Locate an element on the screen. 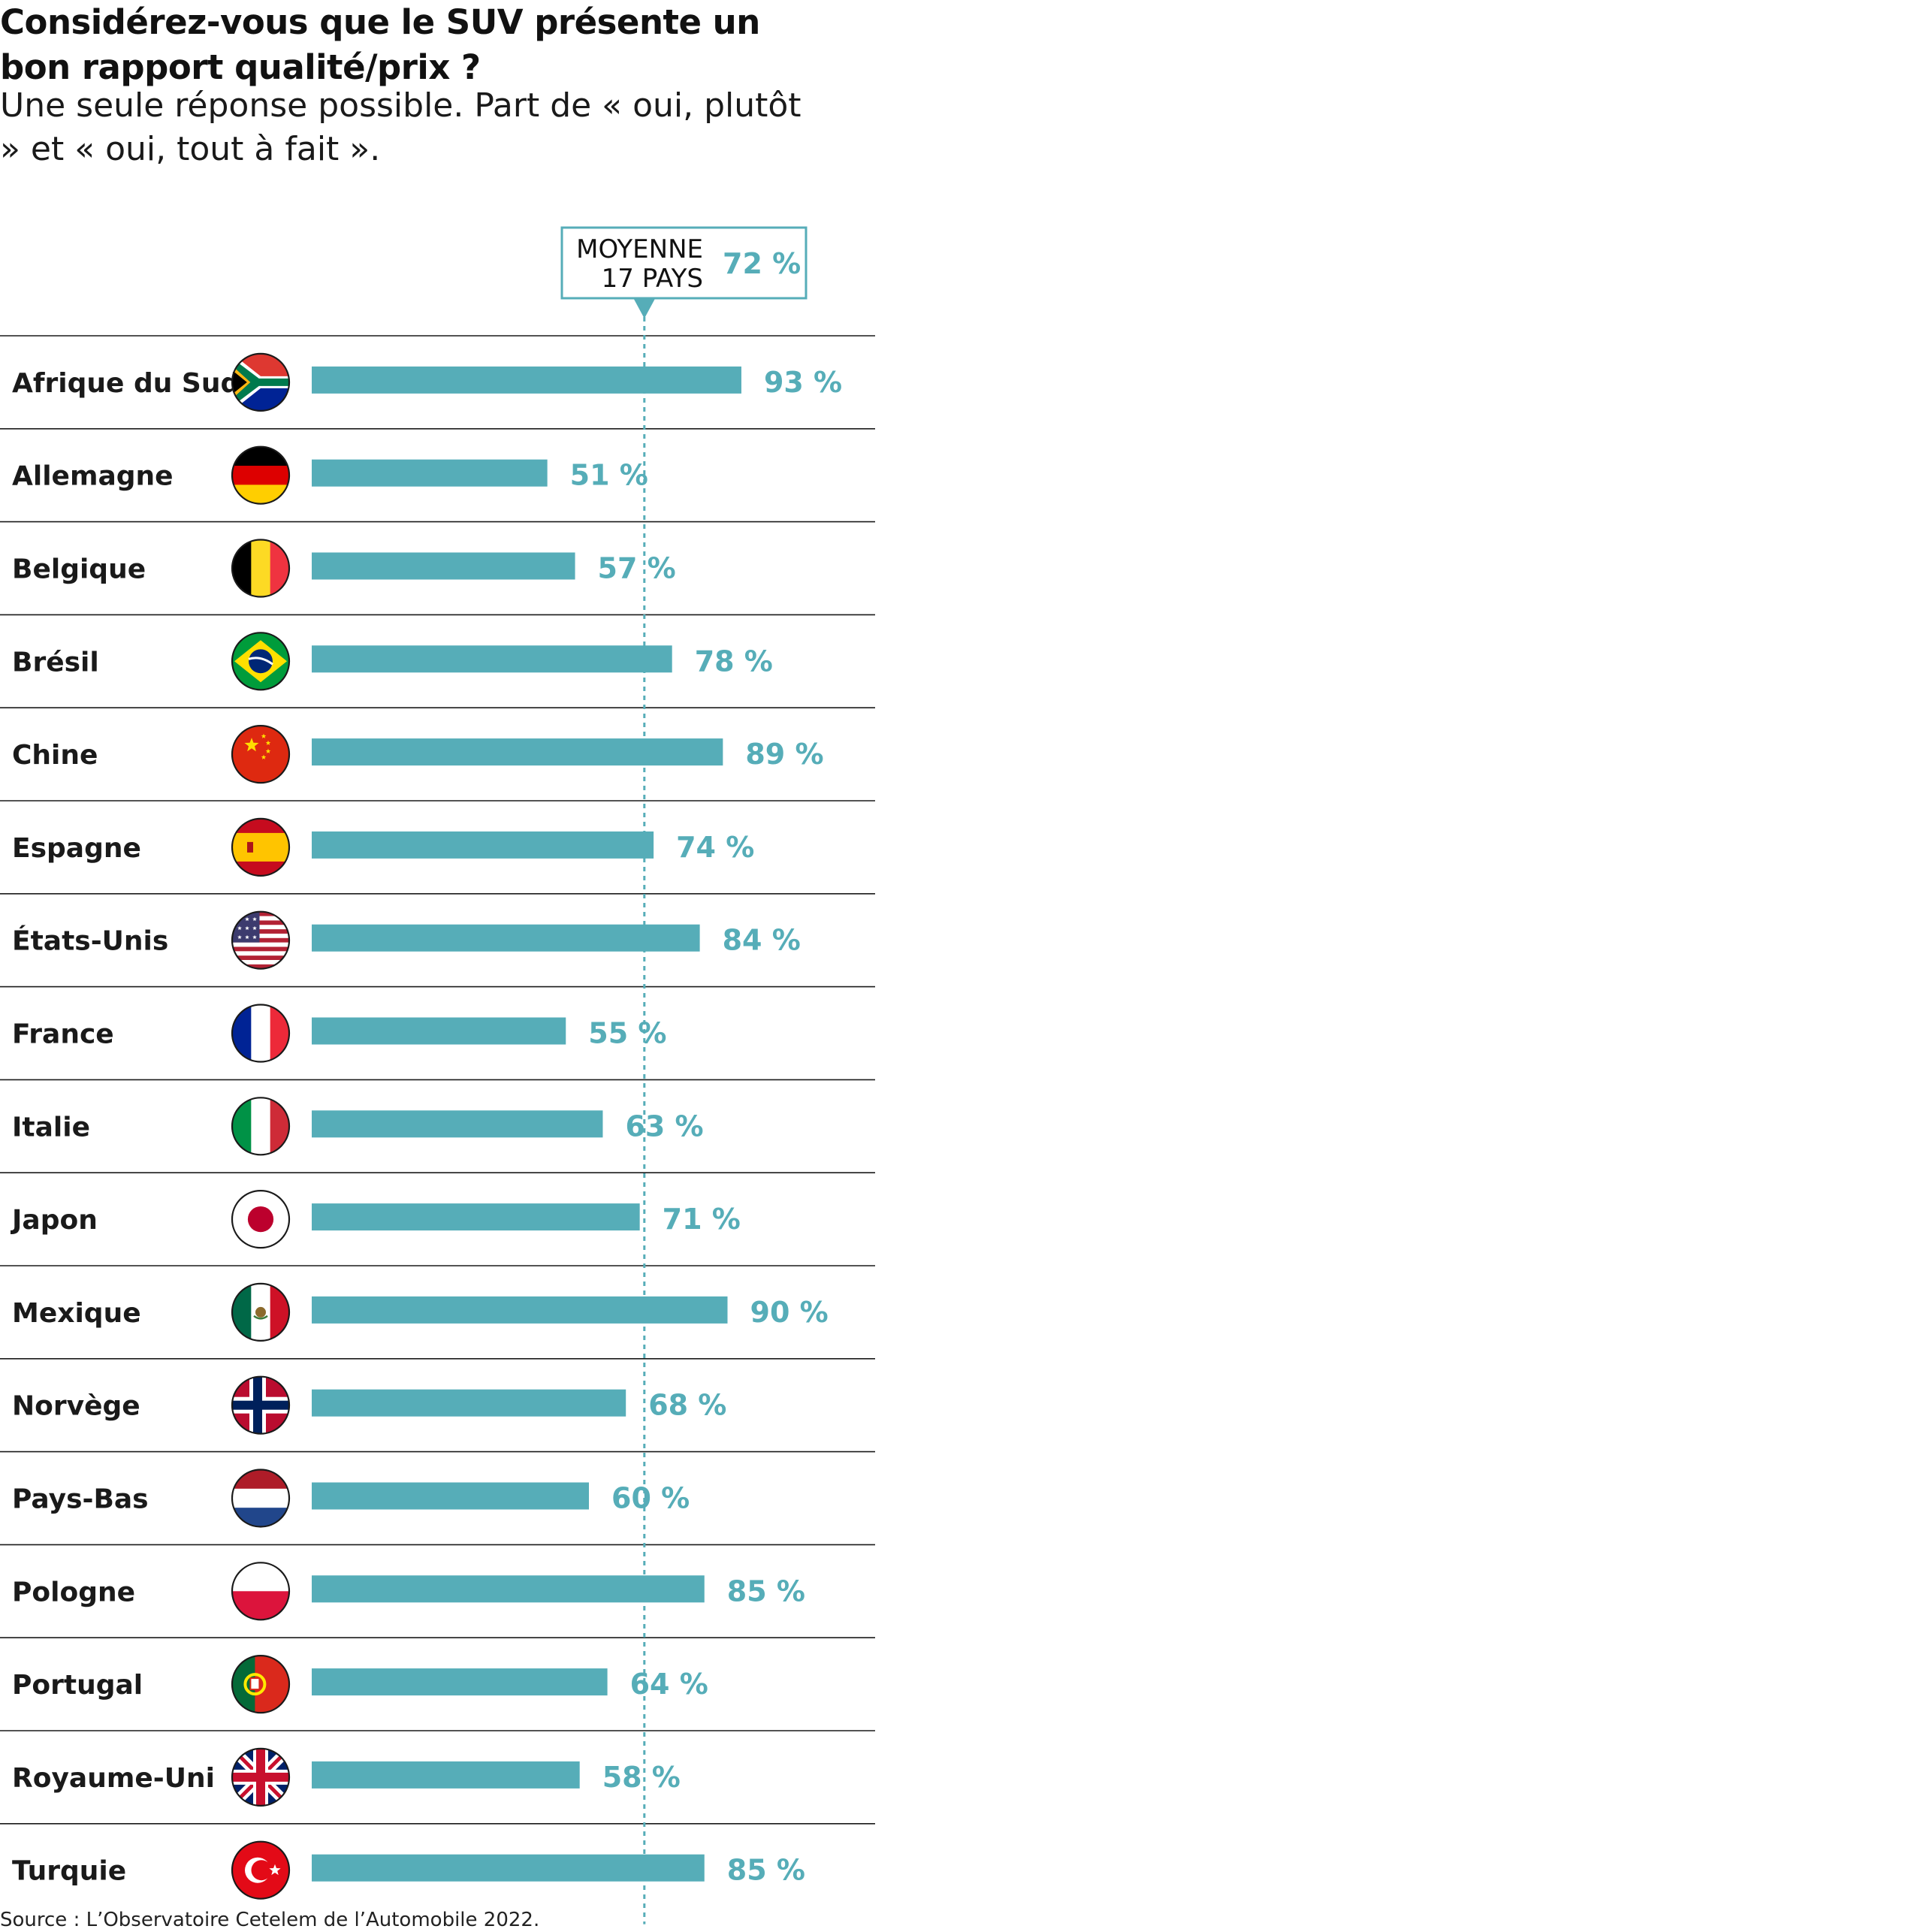  country-label: Mexique is located at coordinates (76, 1313).